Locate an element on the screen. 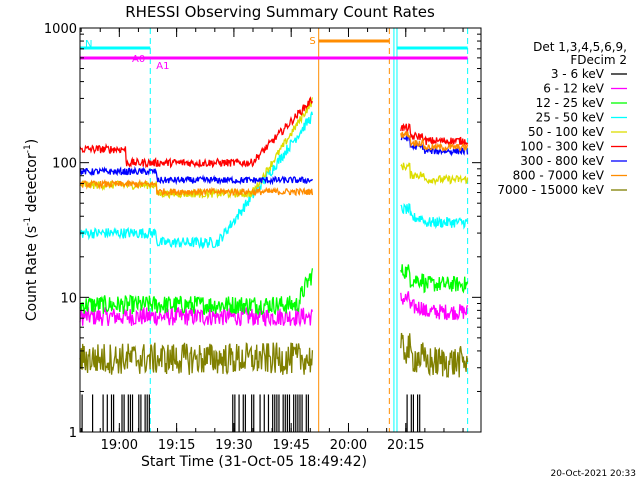 Image resolution: width=640 pixels, height=480 pixels. series-800-7000kev is located at coordinates (274, 164).